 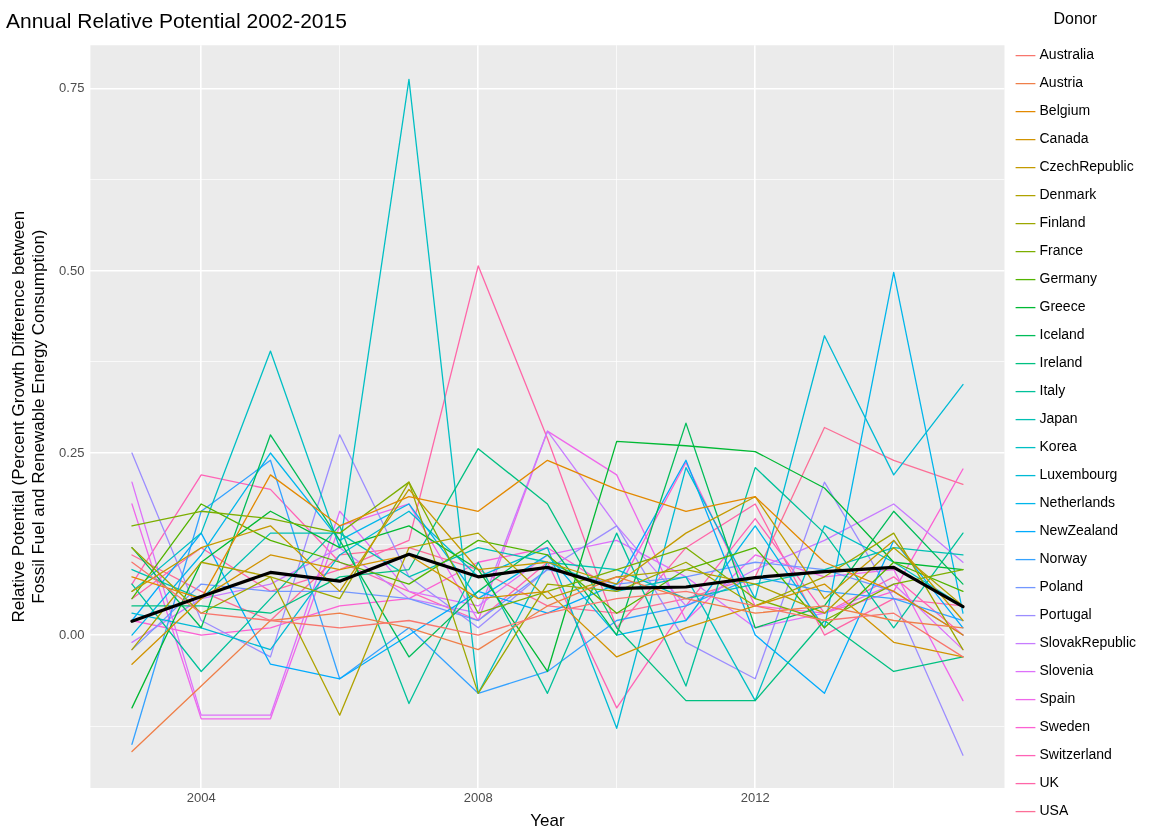 What do you see at coordinates (1054, 810) in the screenshot?
I see `legend-label: USA` at bounding box center [1054, 810].